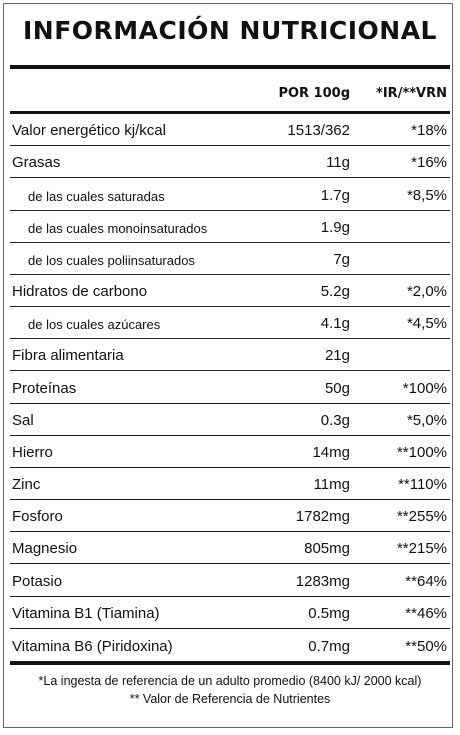  Describe the element at coordinates (68, 356) in the screenshot. I see `nutrient-name: Fibra alimentaria` at that location.